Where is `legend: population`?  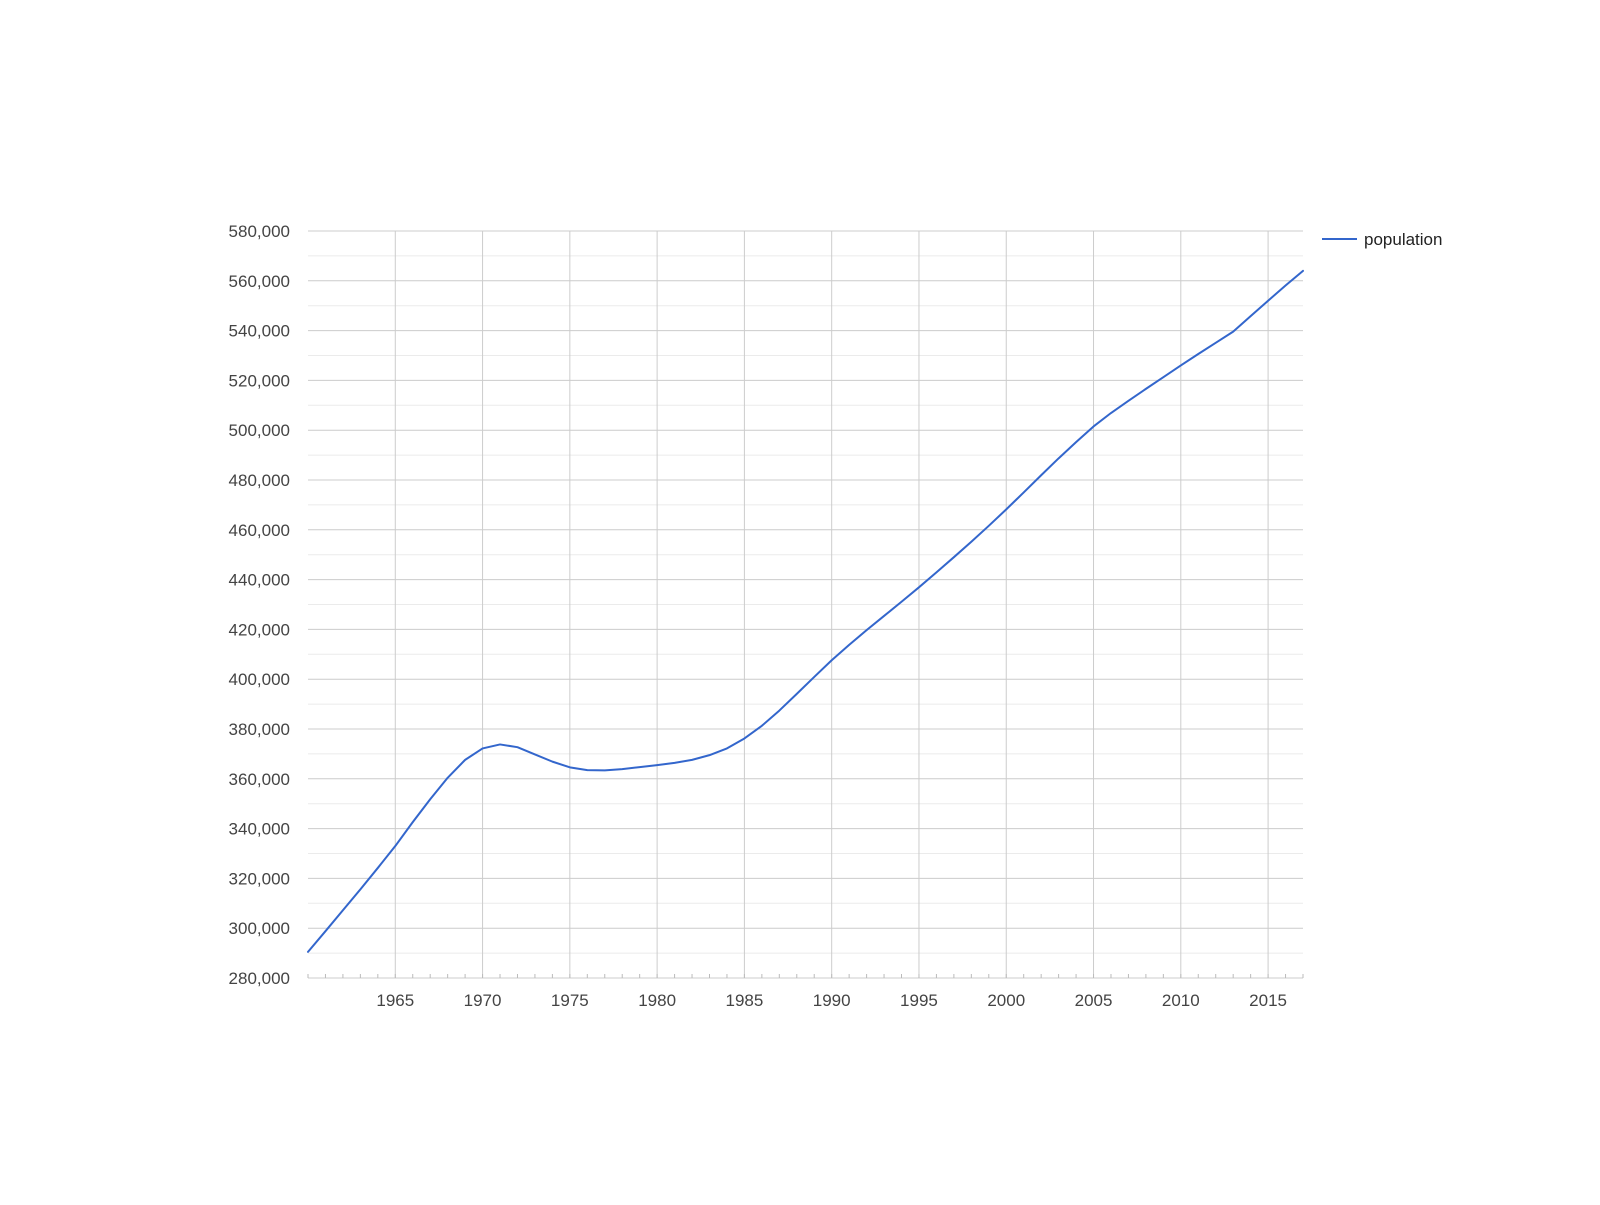 legend: population is located at coordinates (1382, 239).